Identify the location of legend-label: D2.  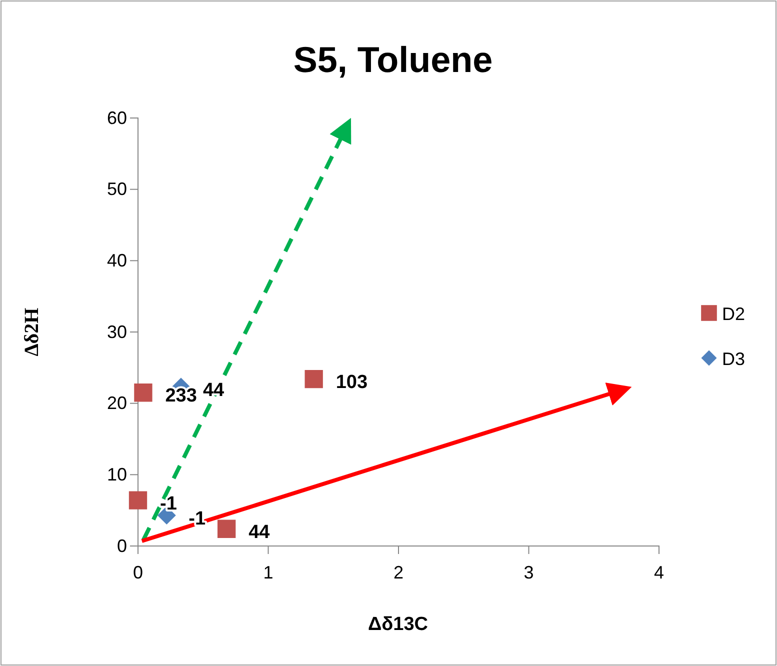
(734, 314).